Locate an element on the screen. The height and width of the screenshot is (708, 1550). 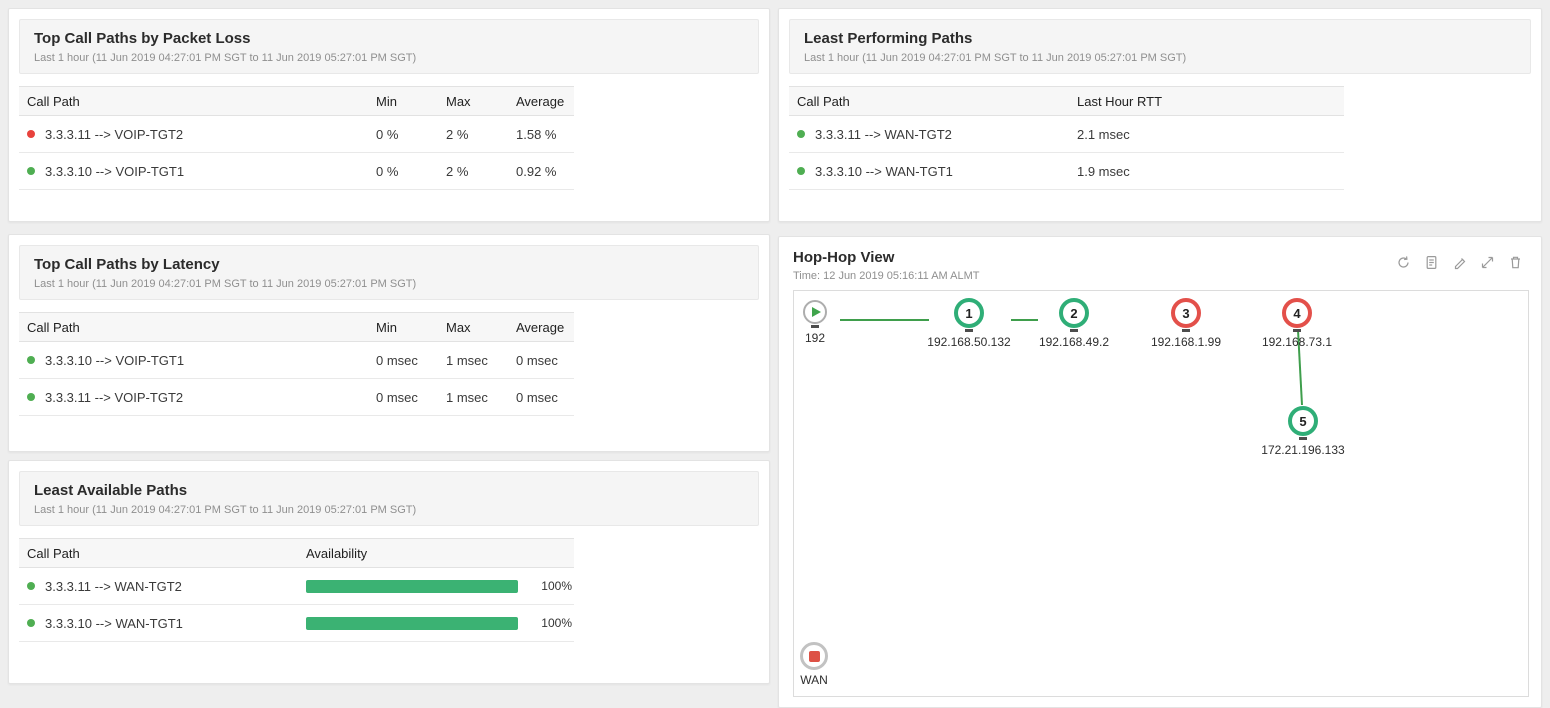
hop-number: 4 is located at coordinates (1297, 313).